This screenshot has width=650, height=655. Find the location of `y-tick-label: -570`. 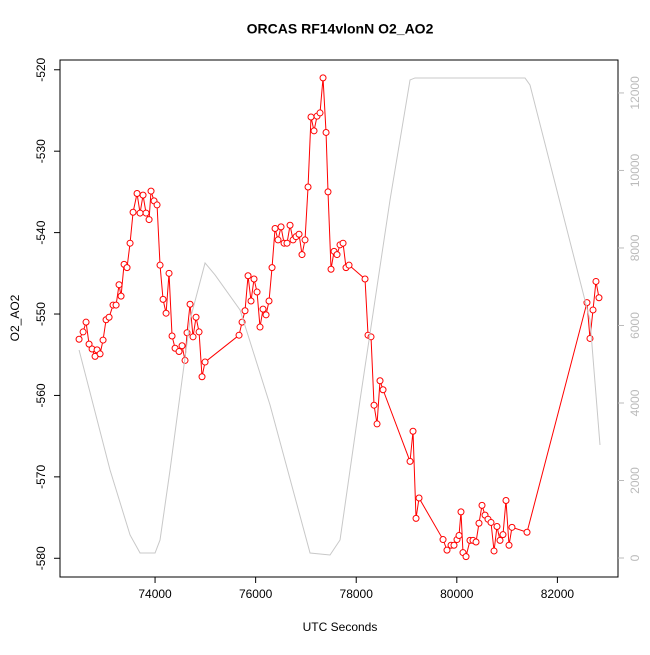

y-tick-label: -570 is located at coordinates (41, 477).